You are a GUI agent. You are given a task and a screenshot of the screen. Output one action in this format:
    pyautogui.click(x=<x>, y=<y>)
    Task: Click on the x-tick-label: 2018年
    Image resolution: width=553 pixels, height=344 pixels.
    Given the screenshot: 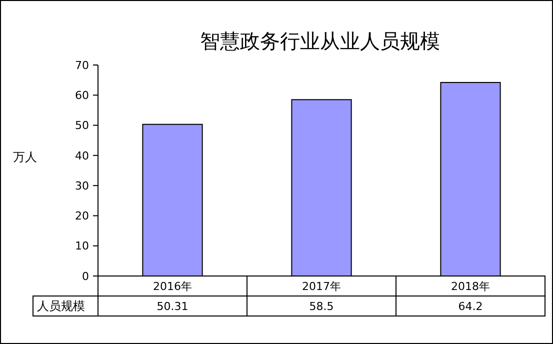 What is the action you would take?
    pyautogui.click(x=470, y=286)
    